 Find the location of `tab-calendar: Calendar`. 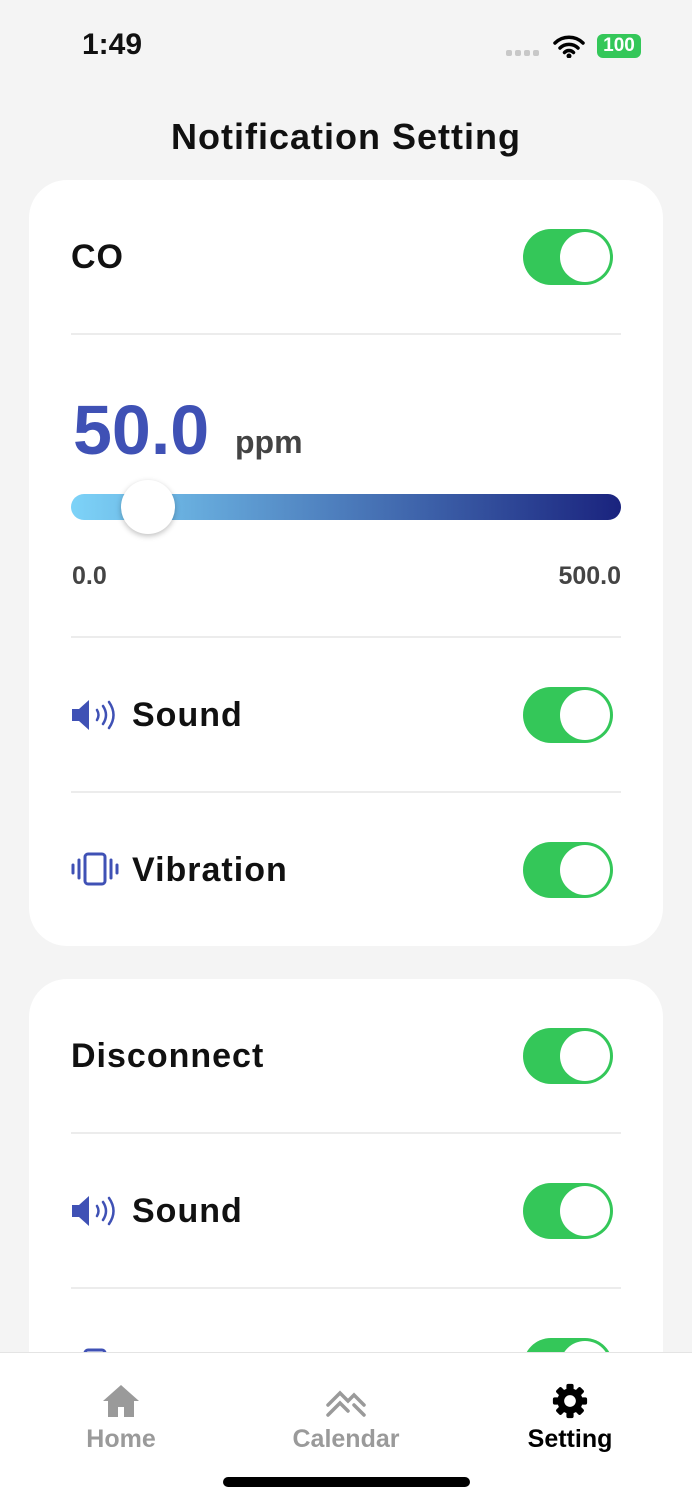

tab-calendar: Calendar is located at coordinates (346, 1418).